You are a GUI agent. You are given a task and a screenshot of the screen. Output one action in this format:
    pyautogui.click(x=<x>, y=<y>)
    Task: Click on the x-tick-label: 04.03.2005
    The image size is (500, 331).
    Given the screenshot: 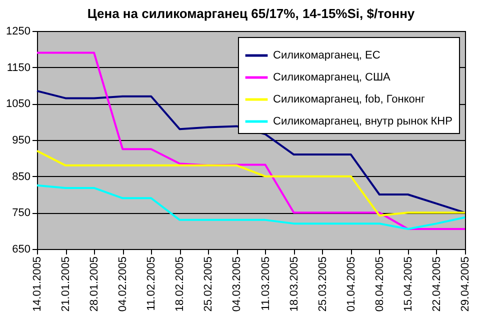 What is the action you would take?
    pyautogui.click(x=237, y=284)
    